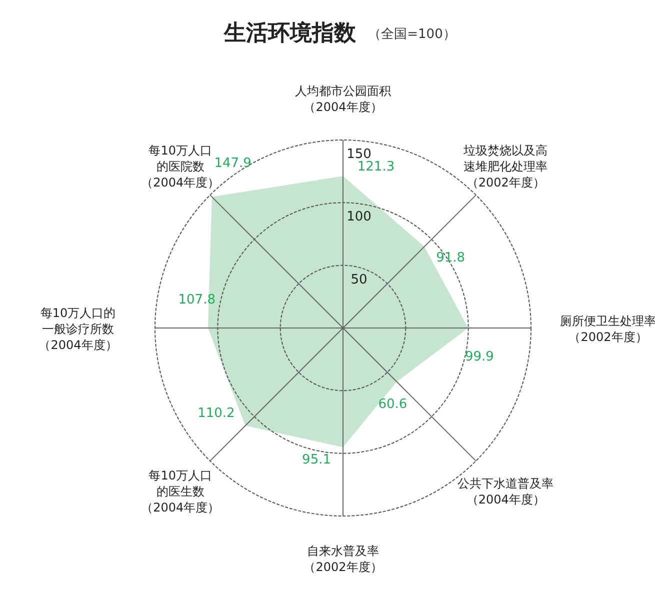 The width and height of the screenshot is (655, 589). I want to click on spoke-label: 公共下水道普及率（2004年度）, so click(506, 491).